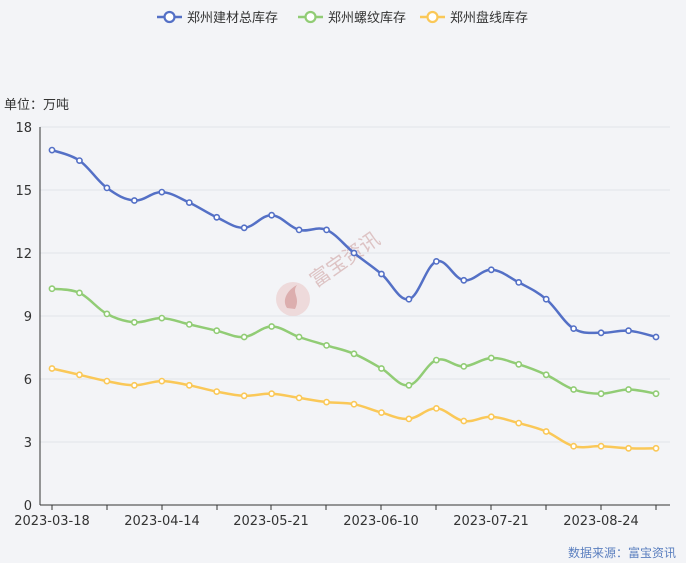  What do you see at coordinates (23, 128) in the screenshot?
I see `y-tick-label: 18` at bounding box center [23, 128].